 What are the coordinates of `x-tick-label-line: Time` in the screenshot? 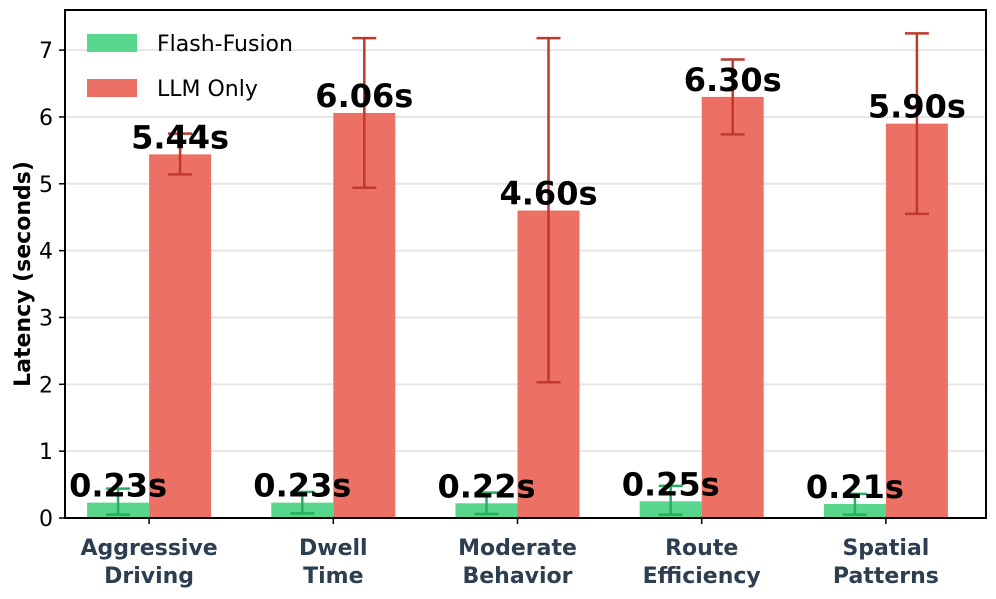 It's located at (333, 576).